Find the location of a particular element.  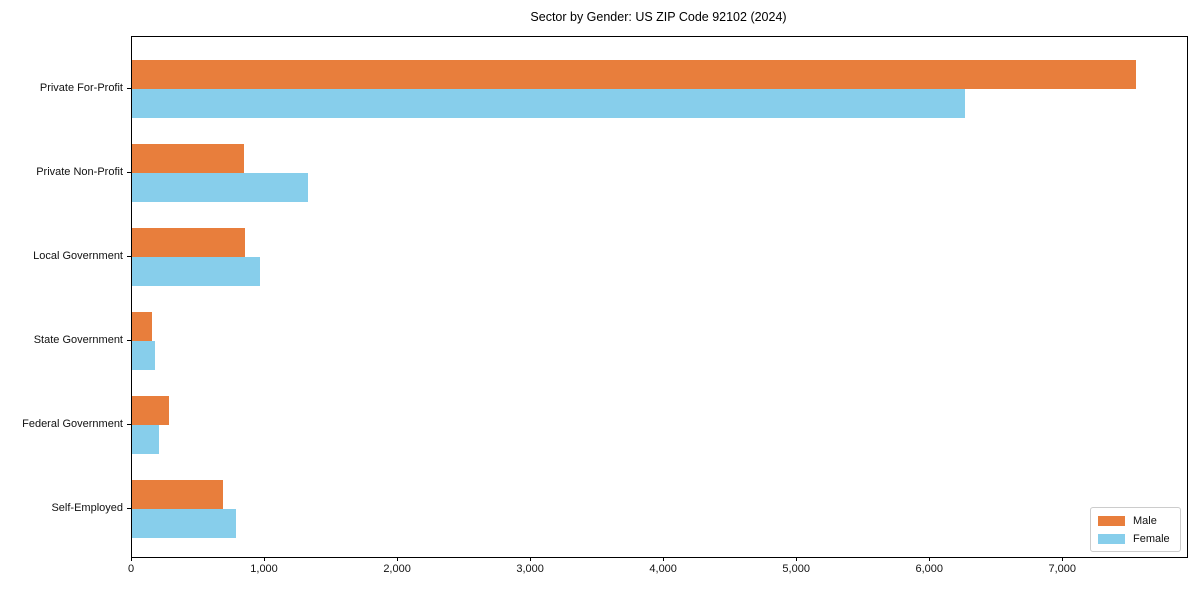

x-tick-label: 7,000 is located at coordinates (1062, 569).